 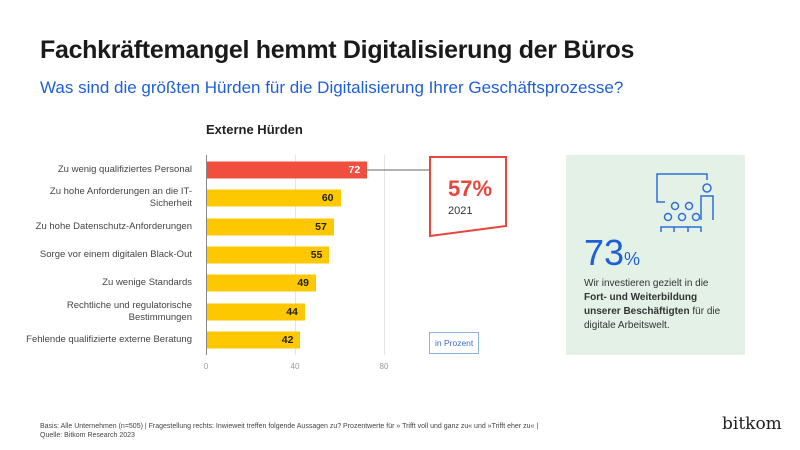 I want to click on bar-value-label: 42, so click(x=287, y=339).